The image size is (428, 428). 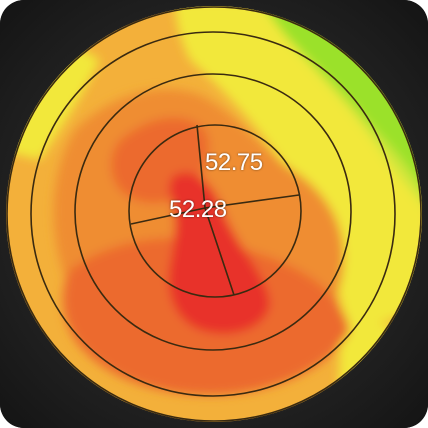 What do you see at coordinates (252, 201) in the screenshot?
I see `sector-line-right` at bounding box center [252, 201].